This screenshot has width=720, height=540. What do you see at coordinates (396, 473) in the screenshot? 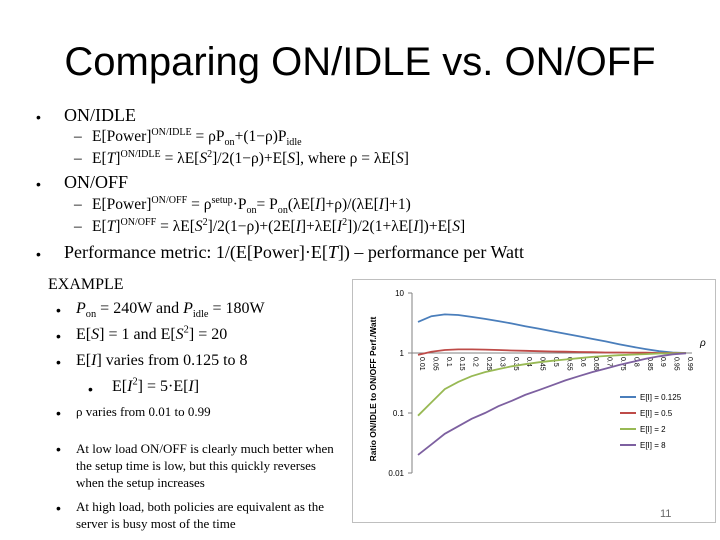
I see `y-tick-label: 0.01` at bounding box center [396, 473].